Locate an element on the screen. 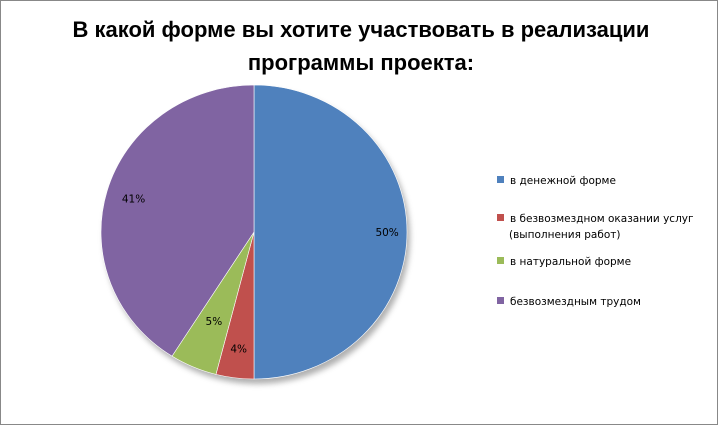  legend-label: в натуральной форме is located at coordinates (571, 262).